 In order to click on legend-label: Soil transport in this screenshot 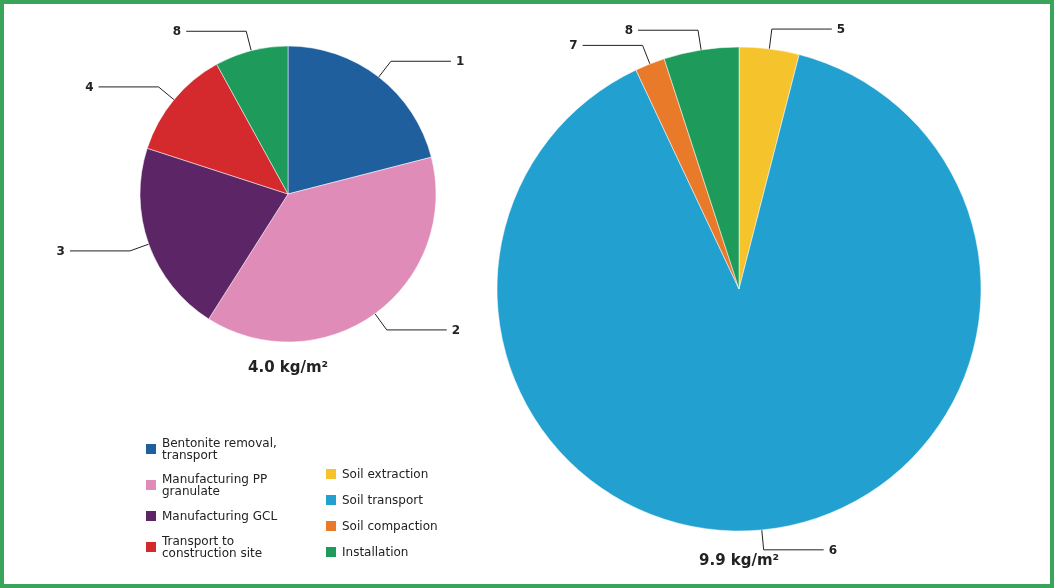, I will do `click(383, 500)`.